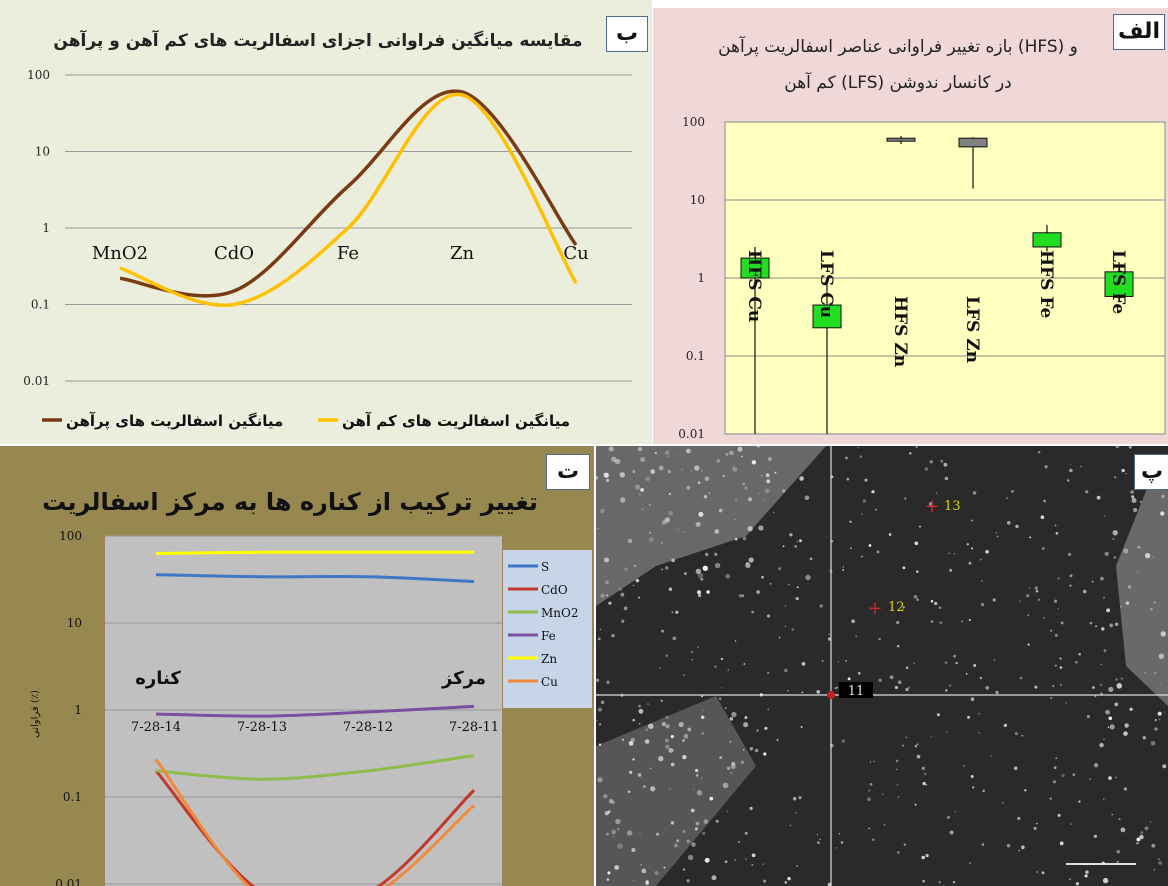 The width and height of the screenshot is (1168, 886). What do you see at coordinates (262, 727) in the screenshot?
I see `x-category-label: 7-28-13` at bounding box center [262, 727].